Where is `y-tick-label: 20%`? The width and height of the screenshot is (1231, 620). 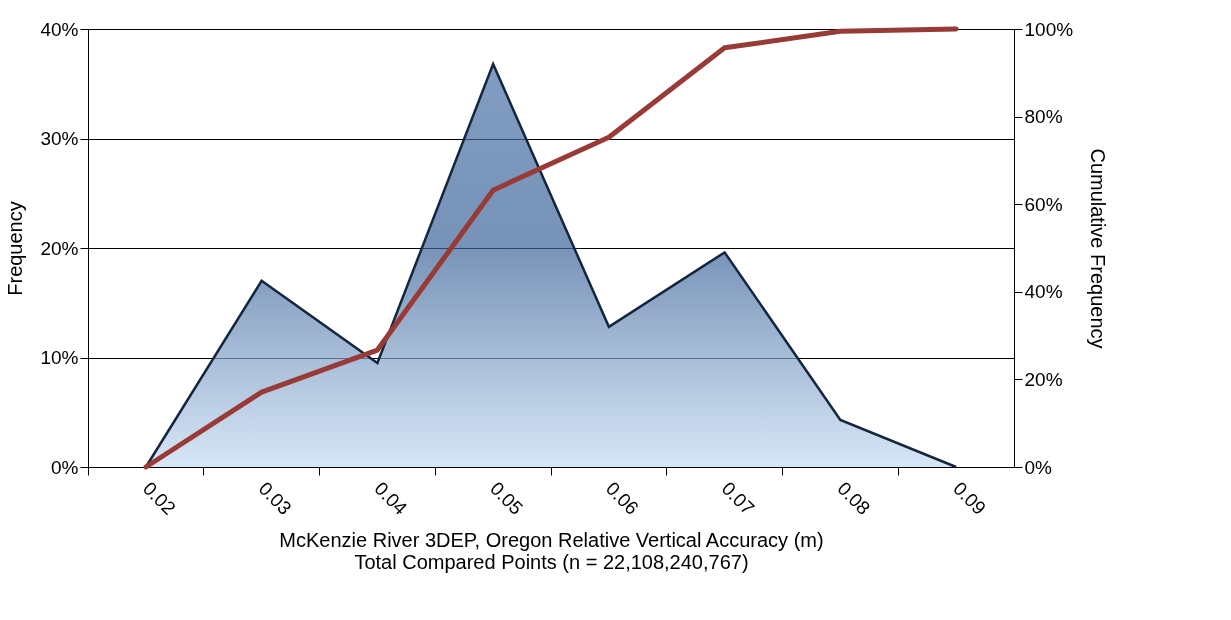 y-tick-label: 20% is located at coordinates (59, 248).